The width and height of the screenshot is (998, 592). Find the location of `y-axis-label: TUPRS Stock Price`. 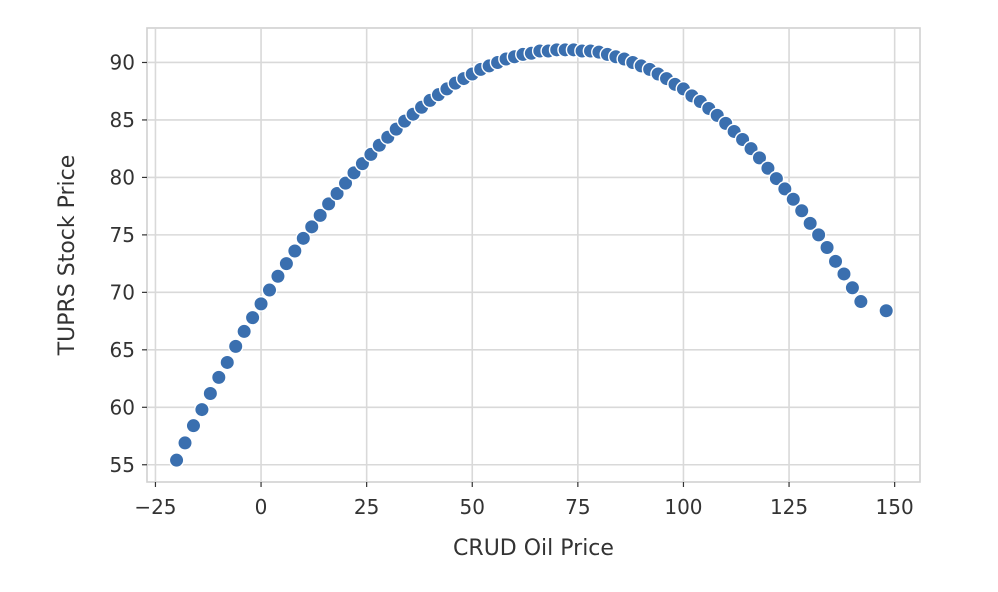

y-axis-label: TUPRS Stock Price is located at coordinates (67, 256).